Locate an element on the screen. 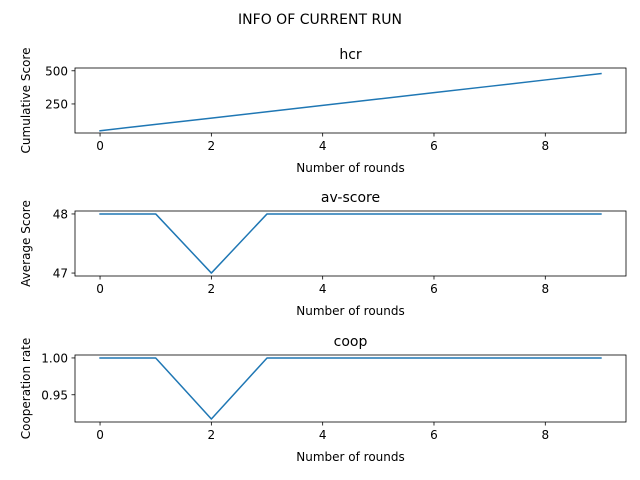 The height and width of the screenshot is (480, 640). y-tick-label: 47 is located at coordinates (60, 274).